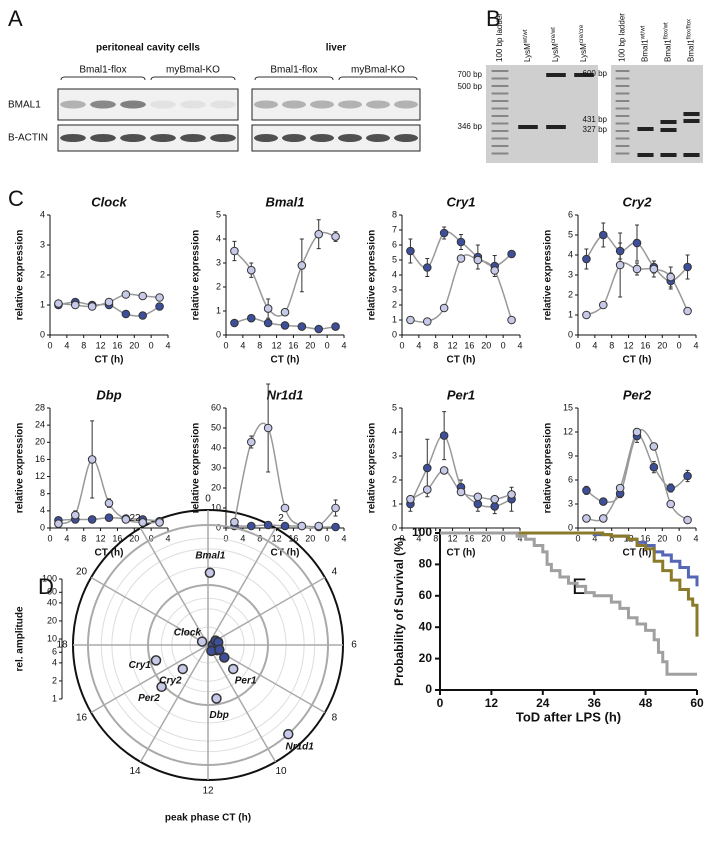 The height and width of the screenshot is (866, 708). What do you see at coordinates (426, 626) in the screenshot?
I see `y-tick-label: 40` at bounding box center [426, 626].